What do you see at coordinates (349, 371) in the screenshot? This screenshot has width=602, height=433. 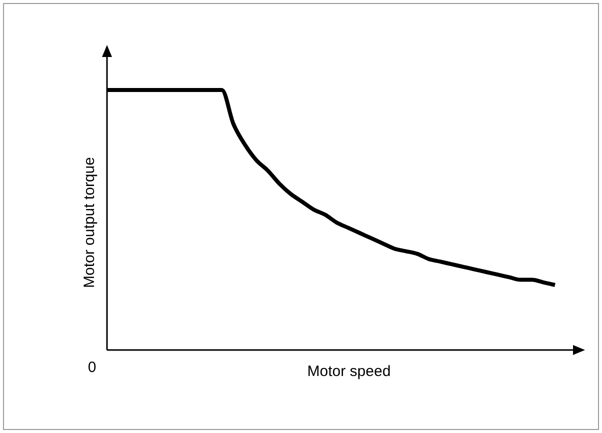 I see `x-axis-title: Motor speed` at bounding box center [349, 371].